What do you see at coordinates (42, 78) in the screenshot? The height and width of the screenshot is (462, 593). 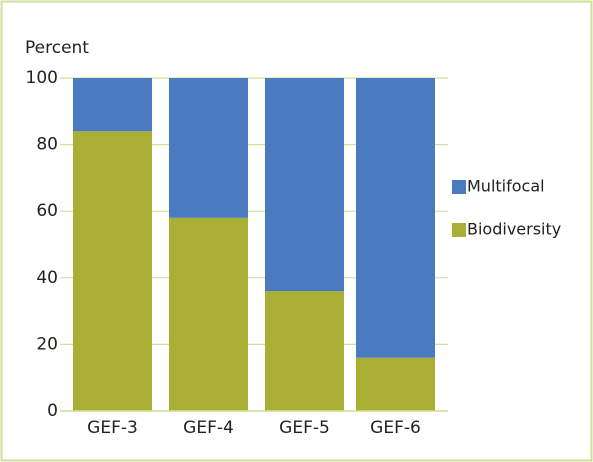 I see `y-tick-label: 100` at bounding box center [42, 78].